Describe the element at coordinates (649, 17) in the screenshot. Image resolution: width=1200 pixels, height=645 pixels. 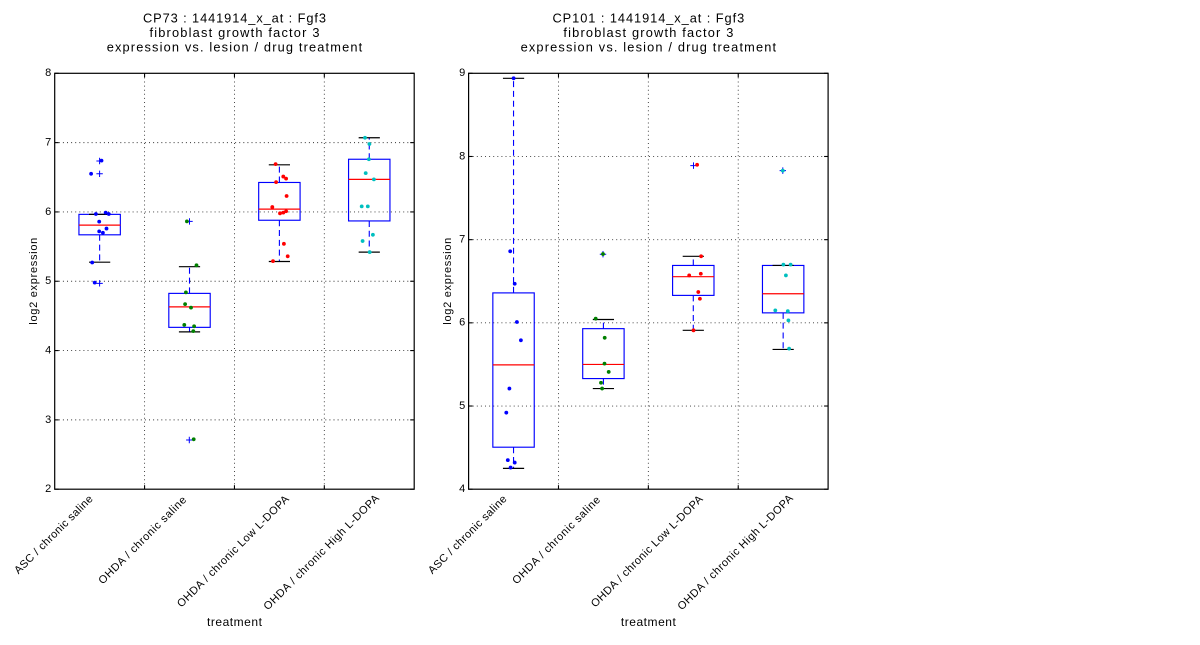
I see `svg-text: CP101 : 1441914_x_at : Fgf3` at that location.